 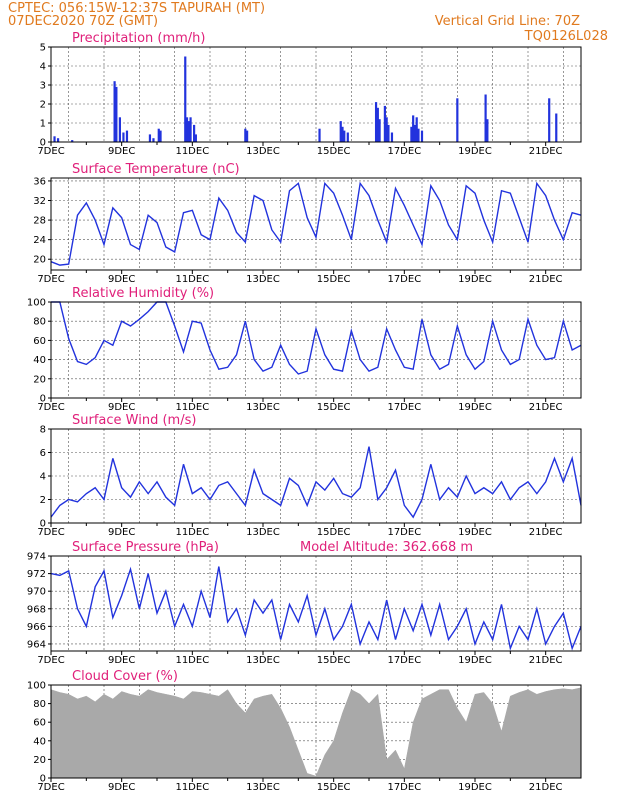 I want to click on y-tick-label: 36, so click(x=39, y=181).